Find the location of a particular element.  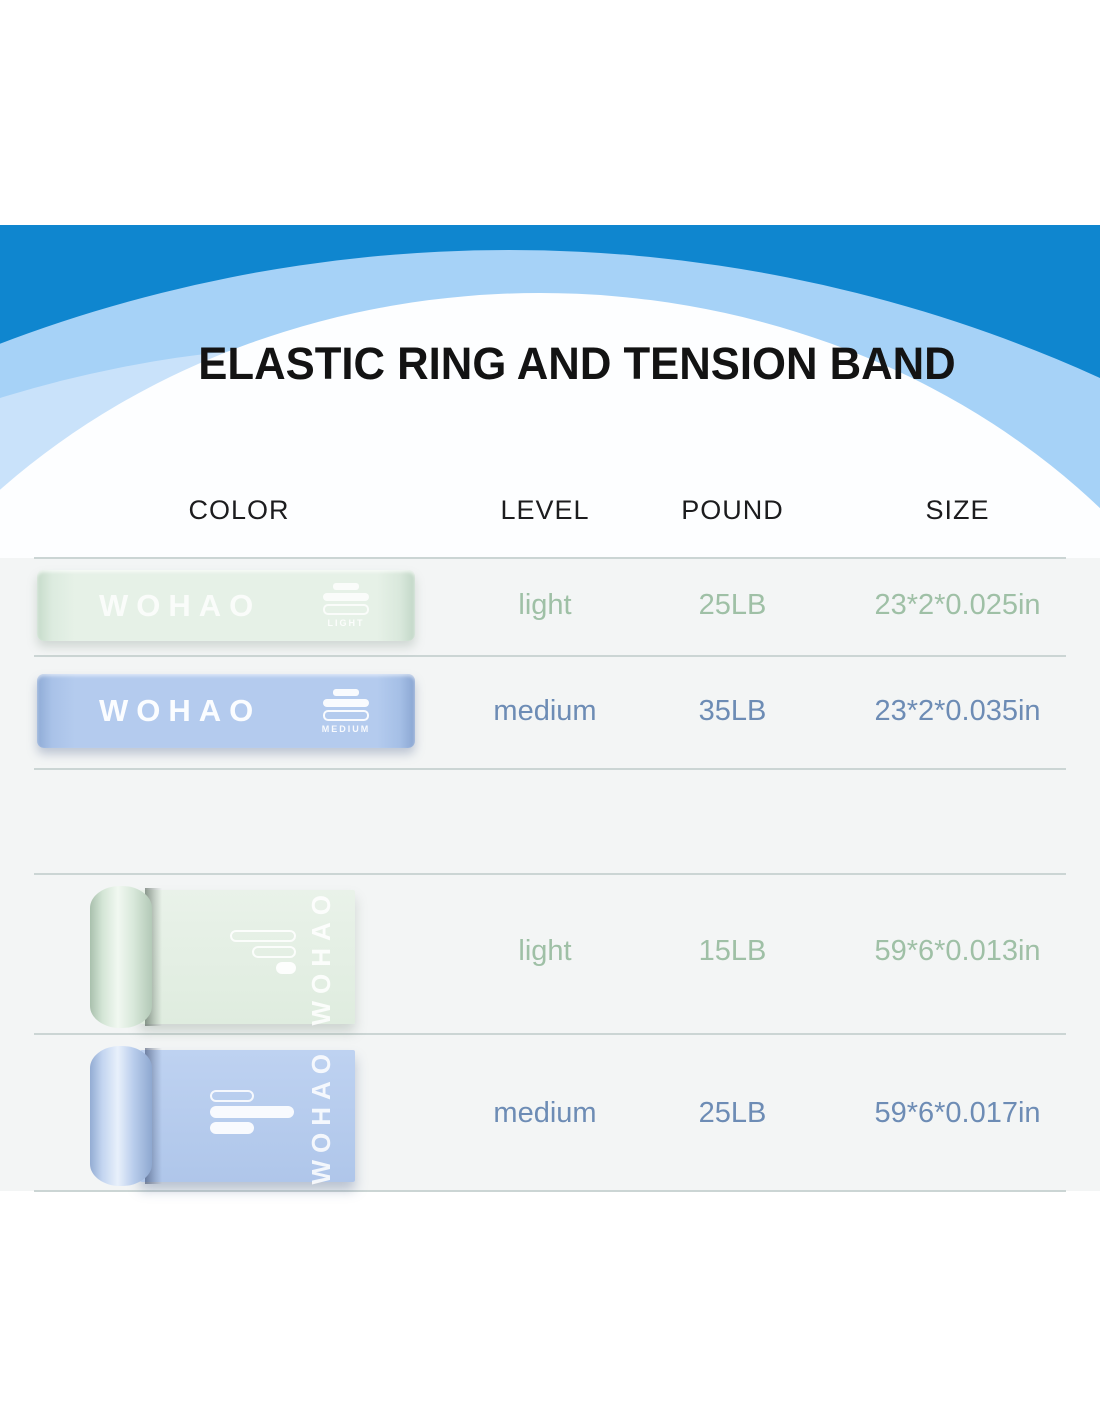

resistance-level-icon: MEDIUM is located at coordinates (346, 711).